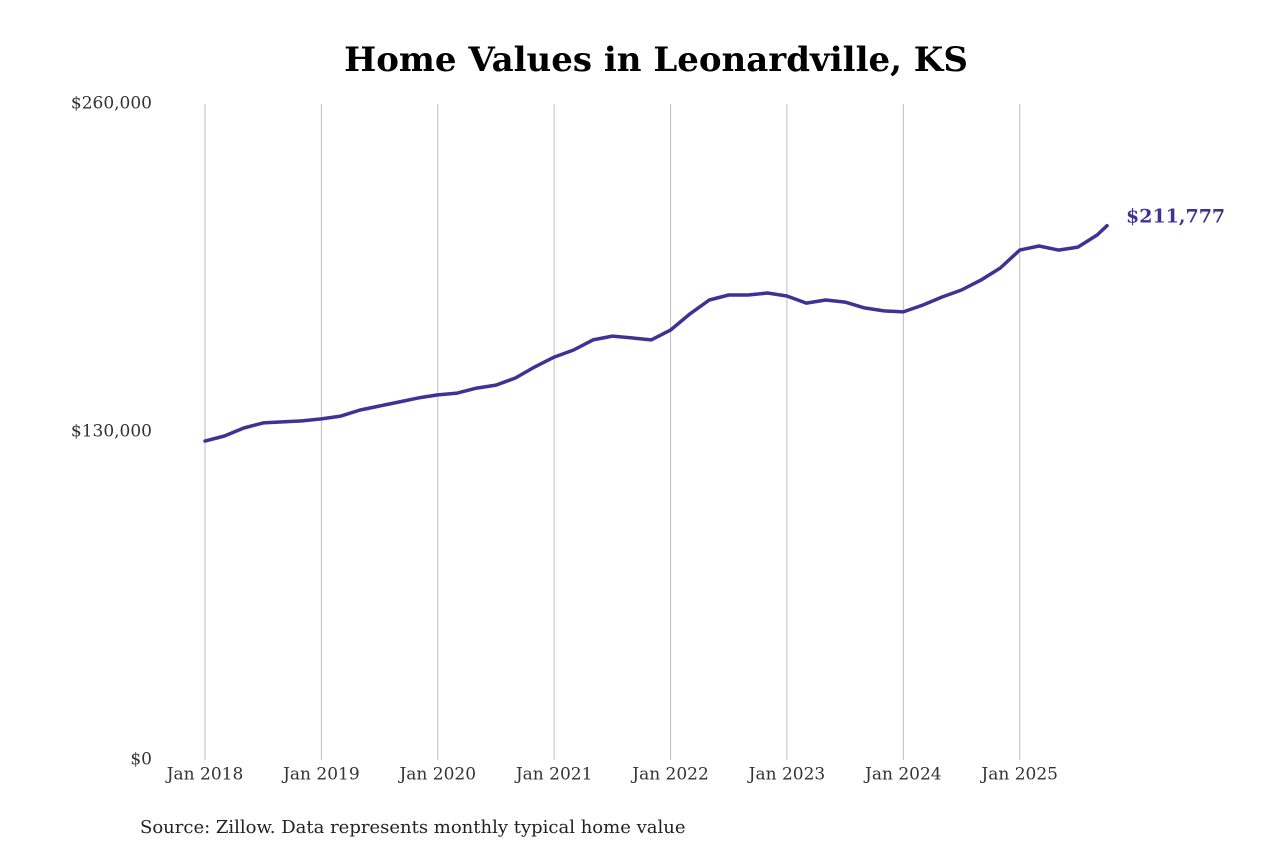 The height and width of the screenshot is (853, 1280). What do you see at coordinates (553, 775) in the screenshot?
I see `x-tick-label: Jan 2021` at bounding box center [553, 775].